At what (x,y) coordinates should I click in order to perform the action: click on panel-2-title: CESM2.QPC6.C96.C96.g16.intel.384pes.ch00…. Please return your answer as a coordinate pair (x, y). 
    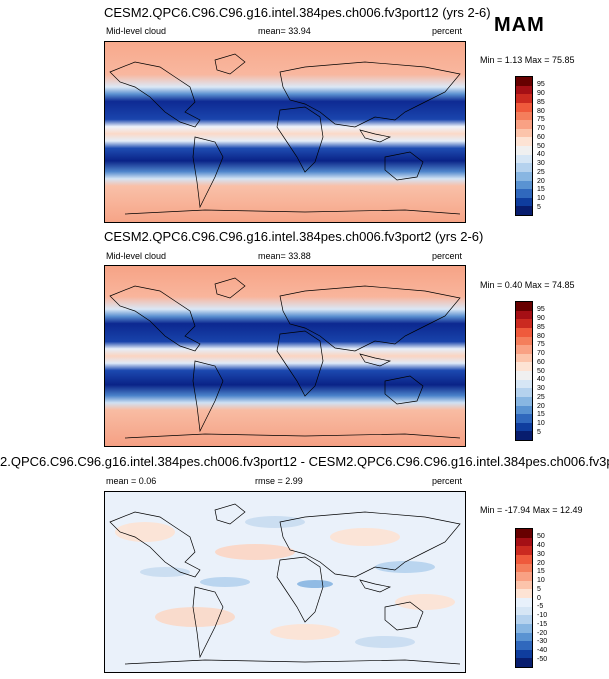
    Looking at the image, I should click on (294, 236).